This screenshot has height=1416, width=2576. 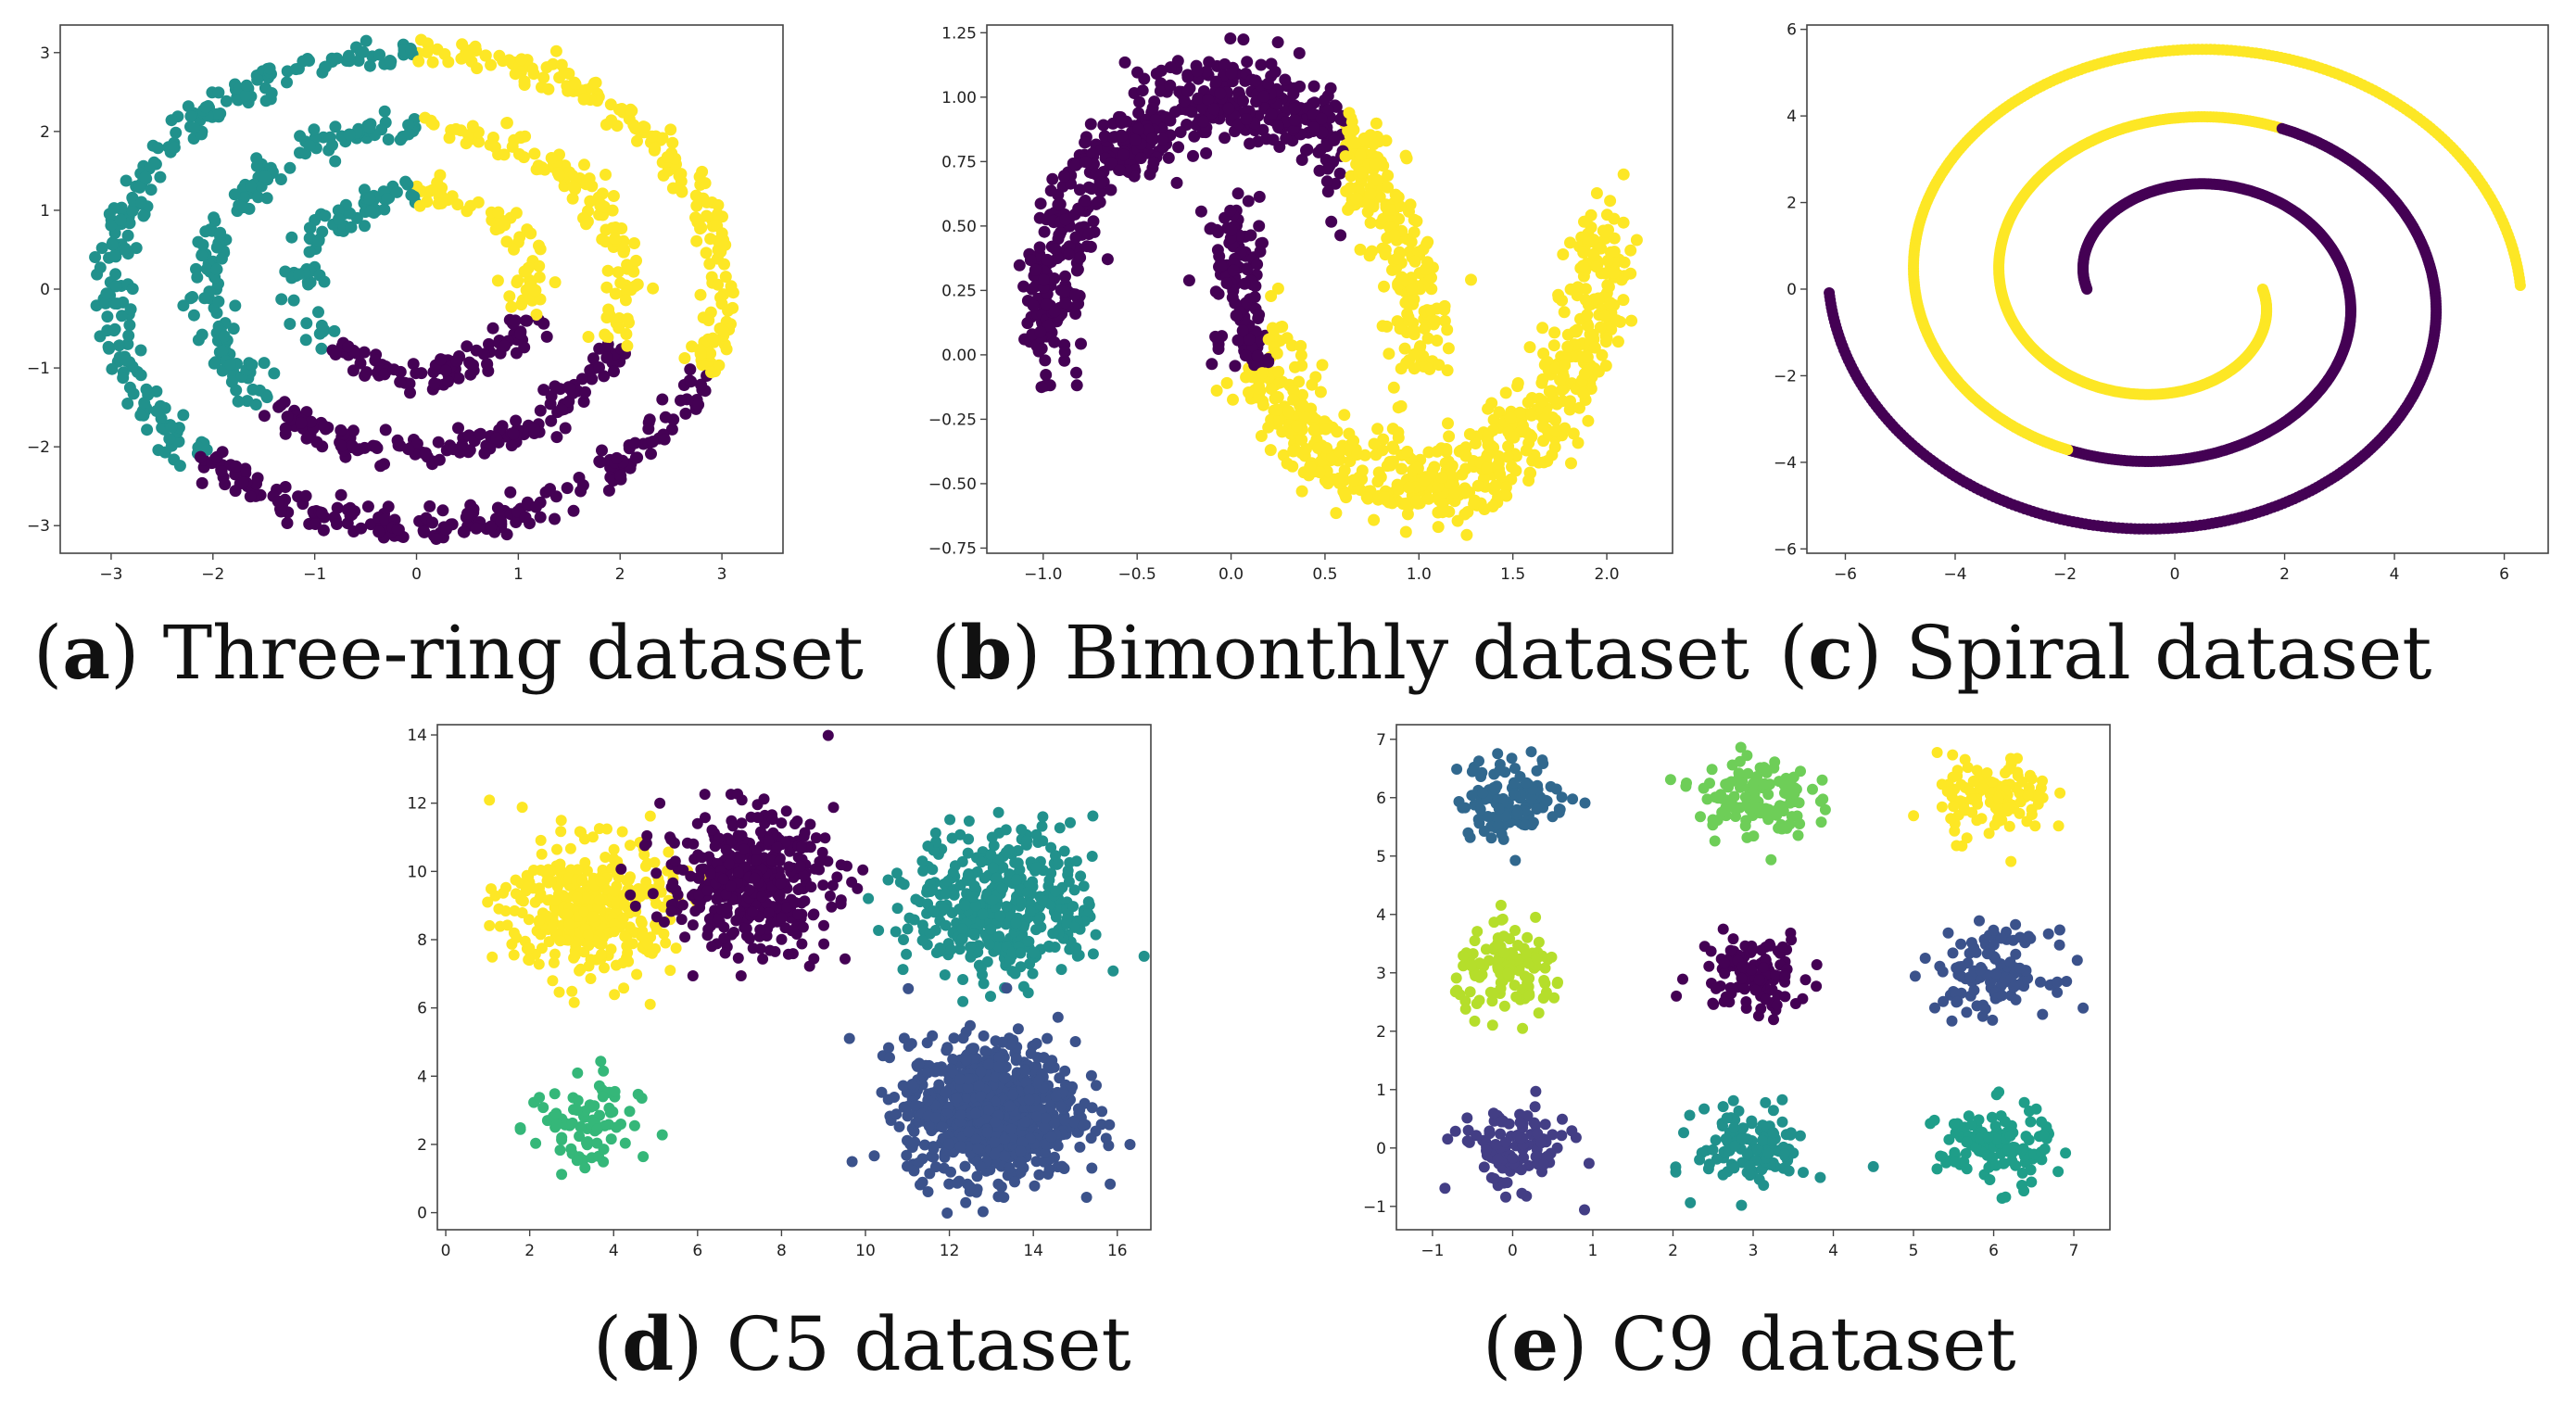 I want to click on panel-a: −3 −2 −1 0 1 2 3 −3 −2 −1 0 1 2 3, so click(x=403, y=306).